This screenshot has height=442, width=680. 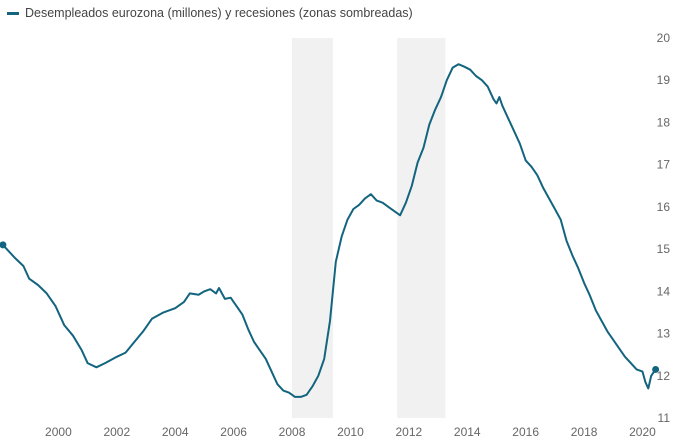 What do you see at coordinates (233, 432) in the screenshot?
I see `x-tick-label: 2006` at bounding box center [233, 432].